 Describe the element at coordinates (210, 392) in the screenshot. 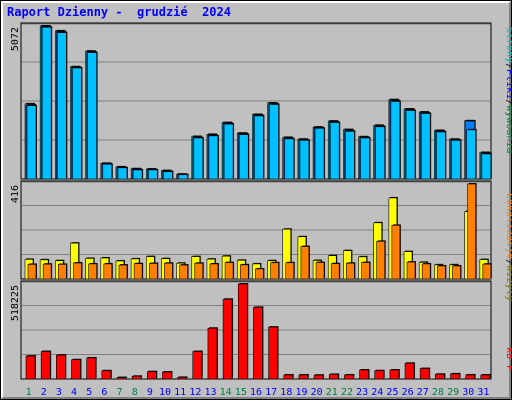

I see `x-axis-day-label: 13` at that location.